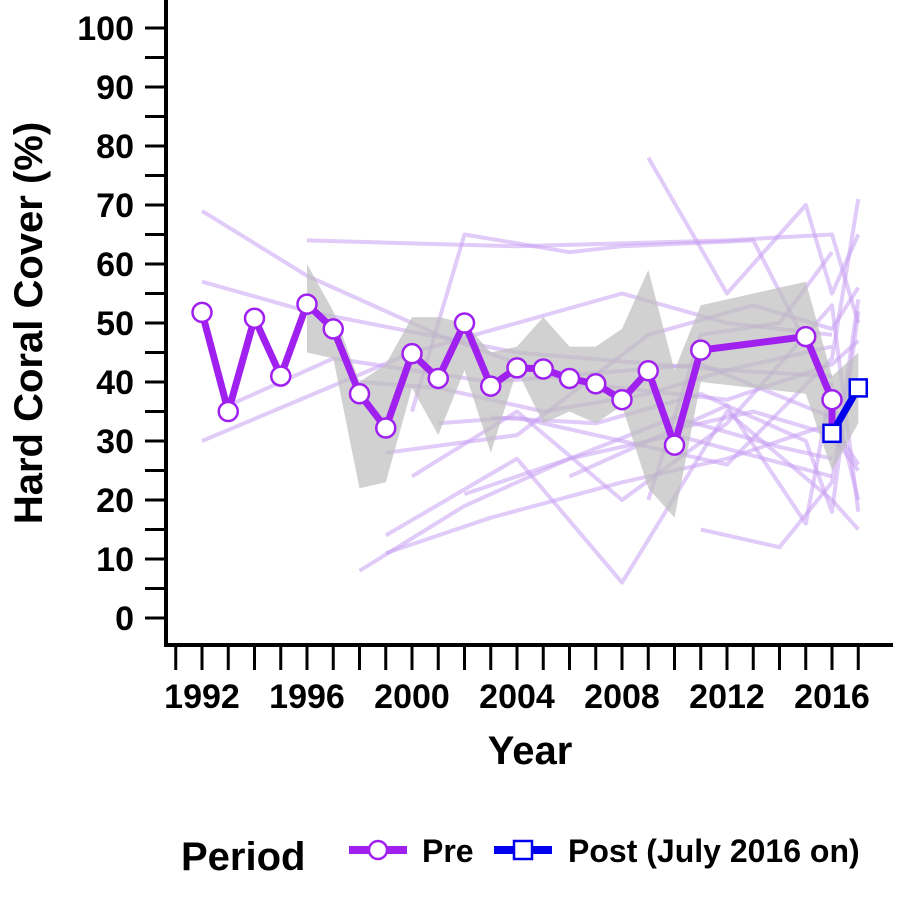  What do you see at coordinates (622, 697) in the screenshot?
I see `x-tick-label: 2008` at bounding box center [622, 697].